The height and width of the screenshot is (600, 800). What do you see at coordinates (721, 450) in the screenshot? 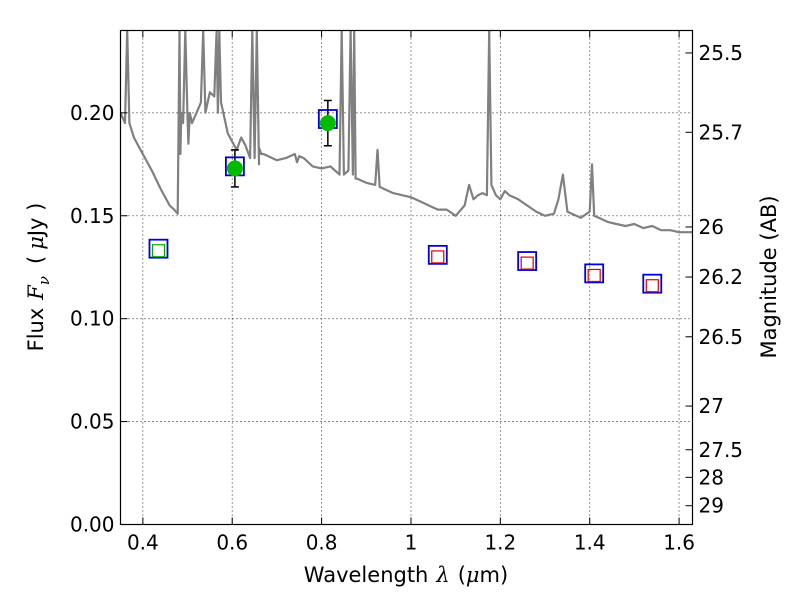
I see `magnitude-tick-label: 27.5` at bounding box center [721, 450].